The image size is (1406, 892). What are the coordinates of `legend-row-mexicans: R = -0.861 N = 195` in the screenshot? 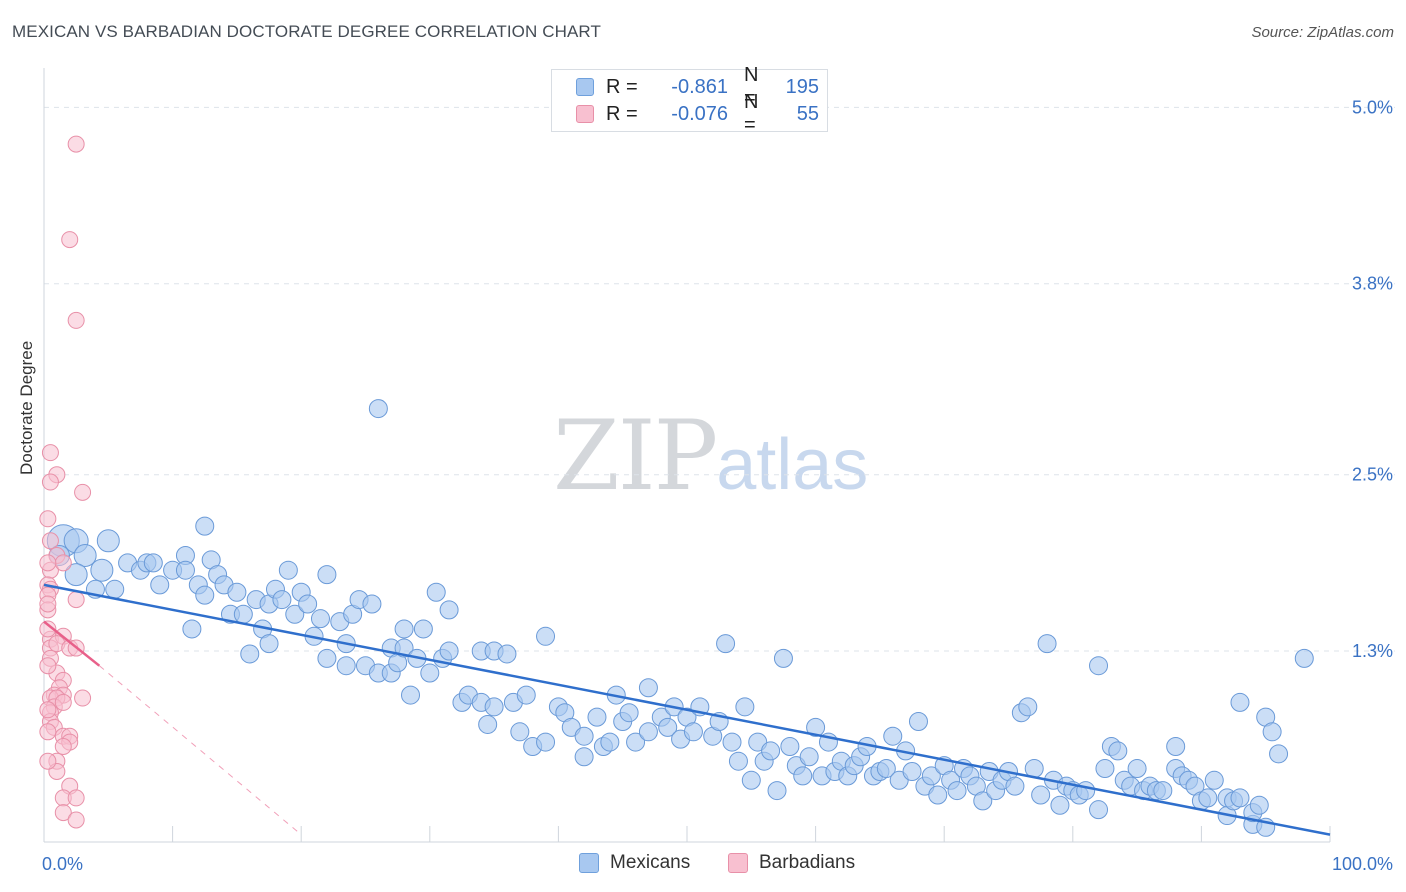 It's located at (697, 86).